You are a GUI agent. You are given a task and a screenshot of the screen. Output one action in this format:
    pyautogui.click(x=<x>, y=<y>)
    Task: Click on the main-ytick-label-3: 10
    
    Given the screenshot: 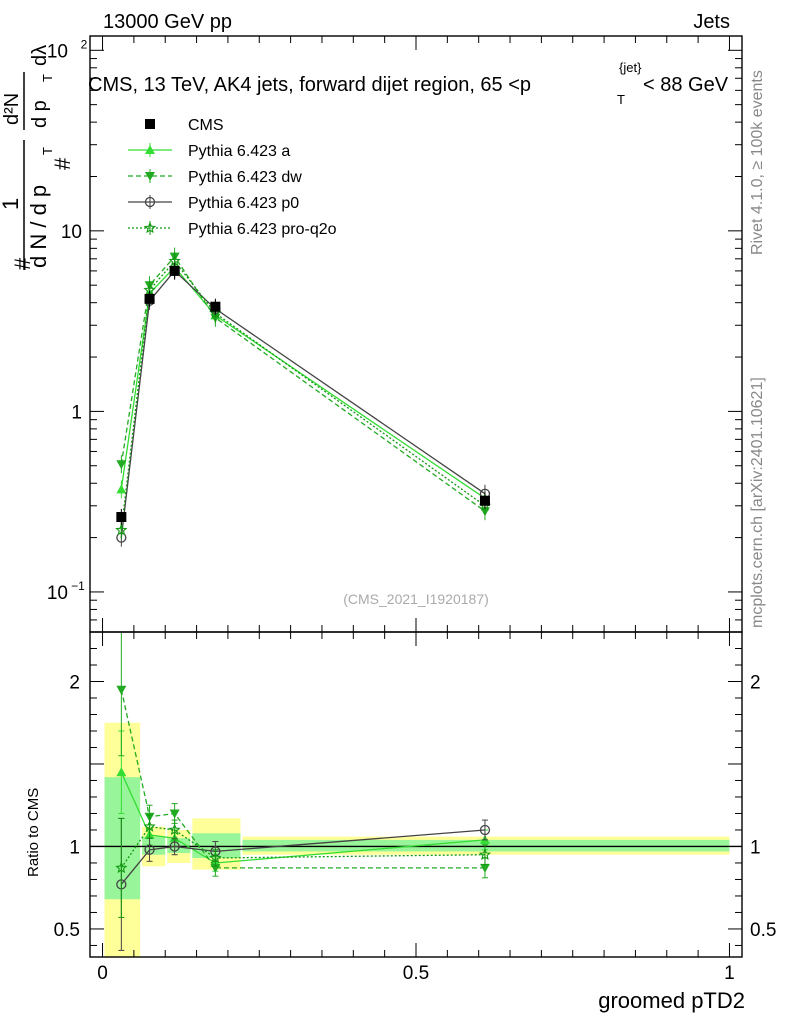 What is the action you would take?
    pyautogui.click(x=57, y=593)
    